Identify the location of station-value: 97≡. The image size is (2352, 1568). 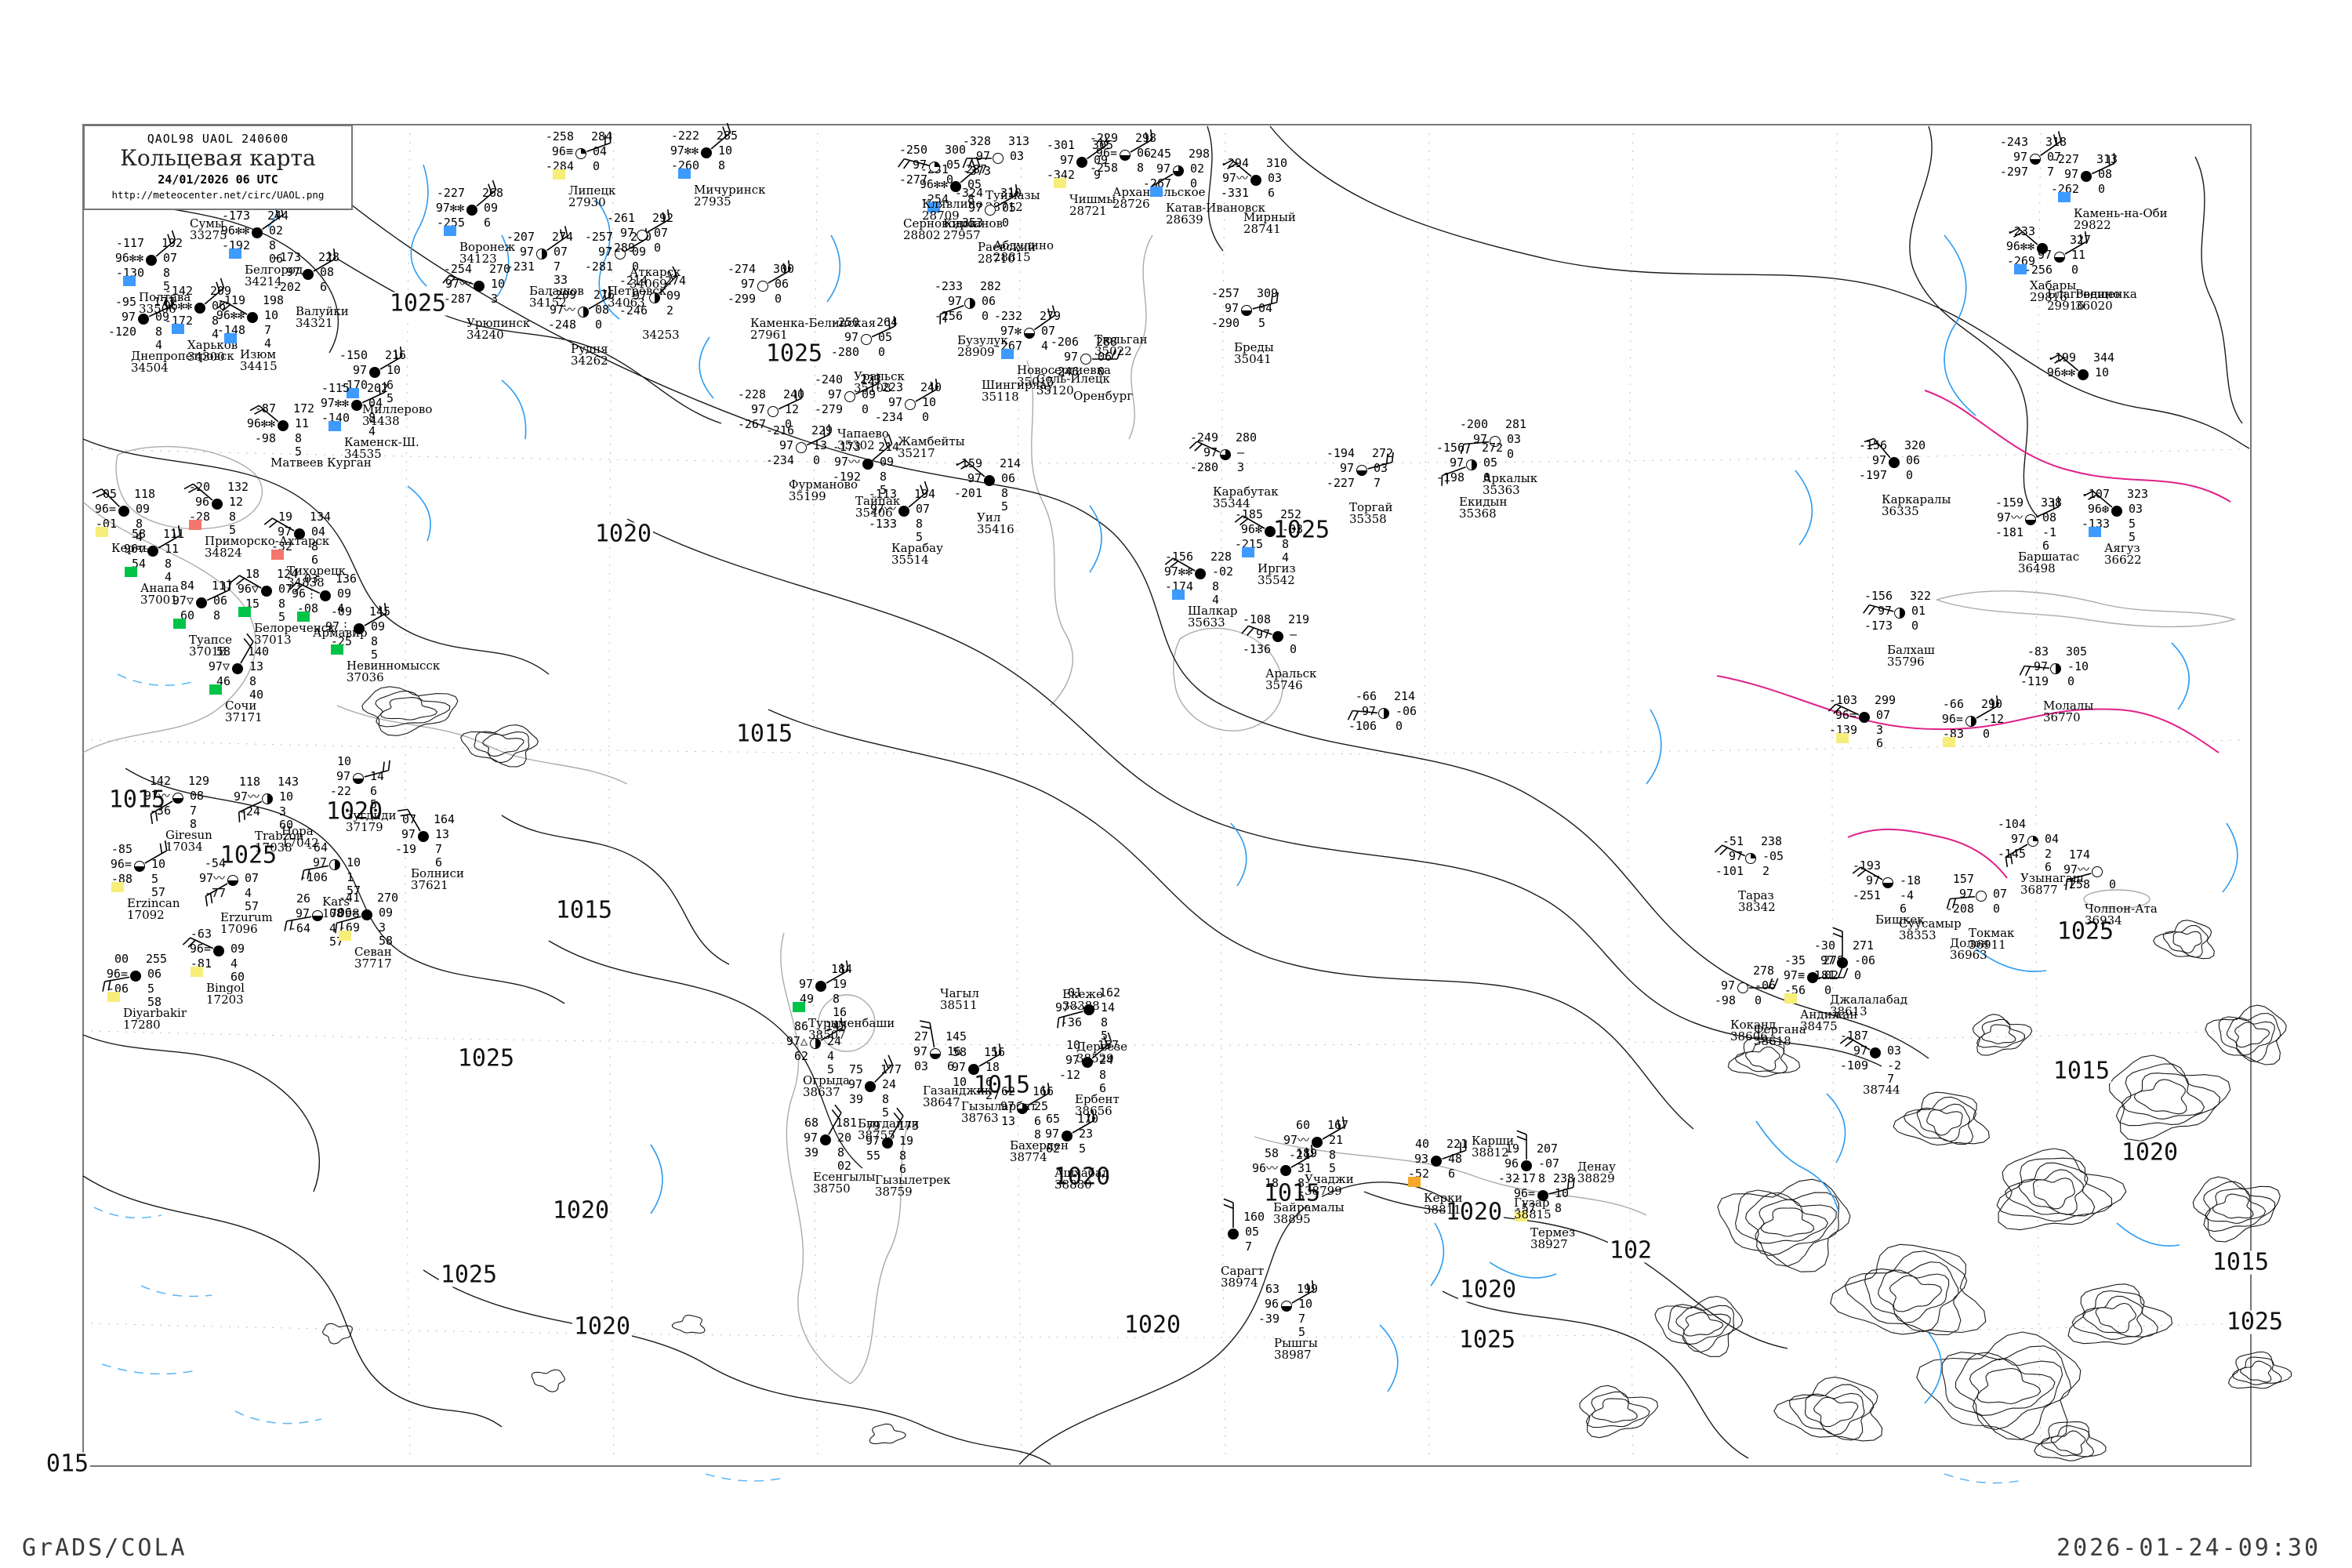
(1794, 975).